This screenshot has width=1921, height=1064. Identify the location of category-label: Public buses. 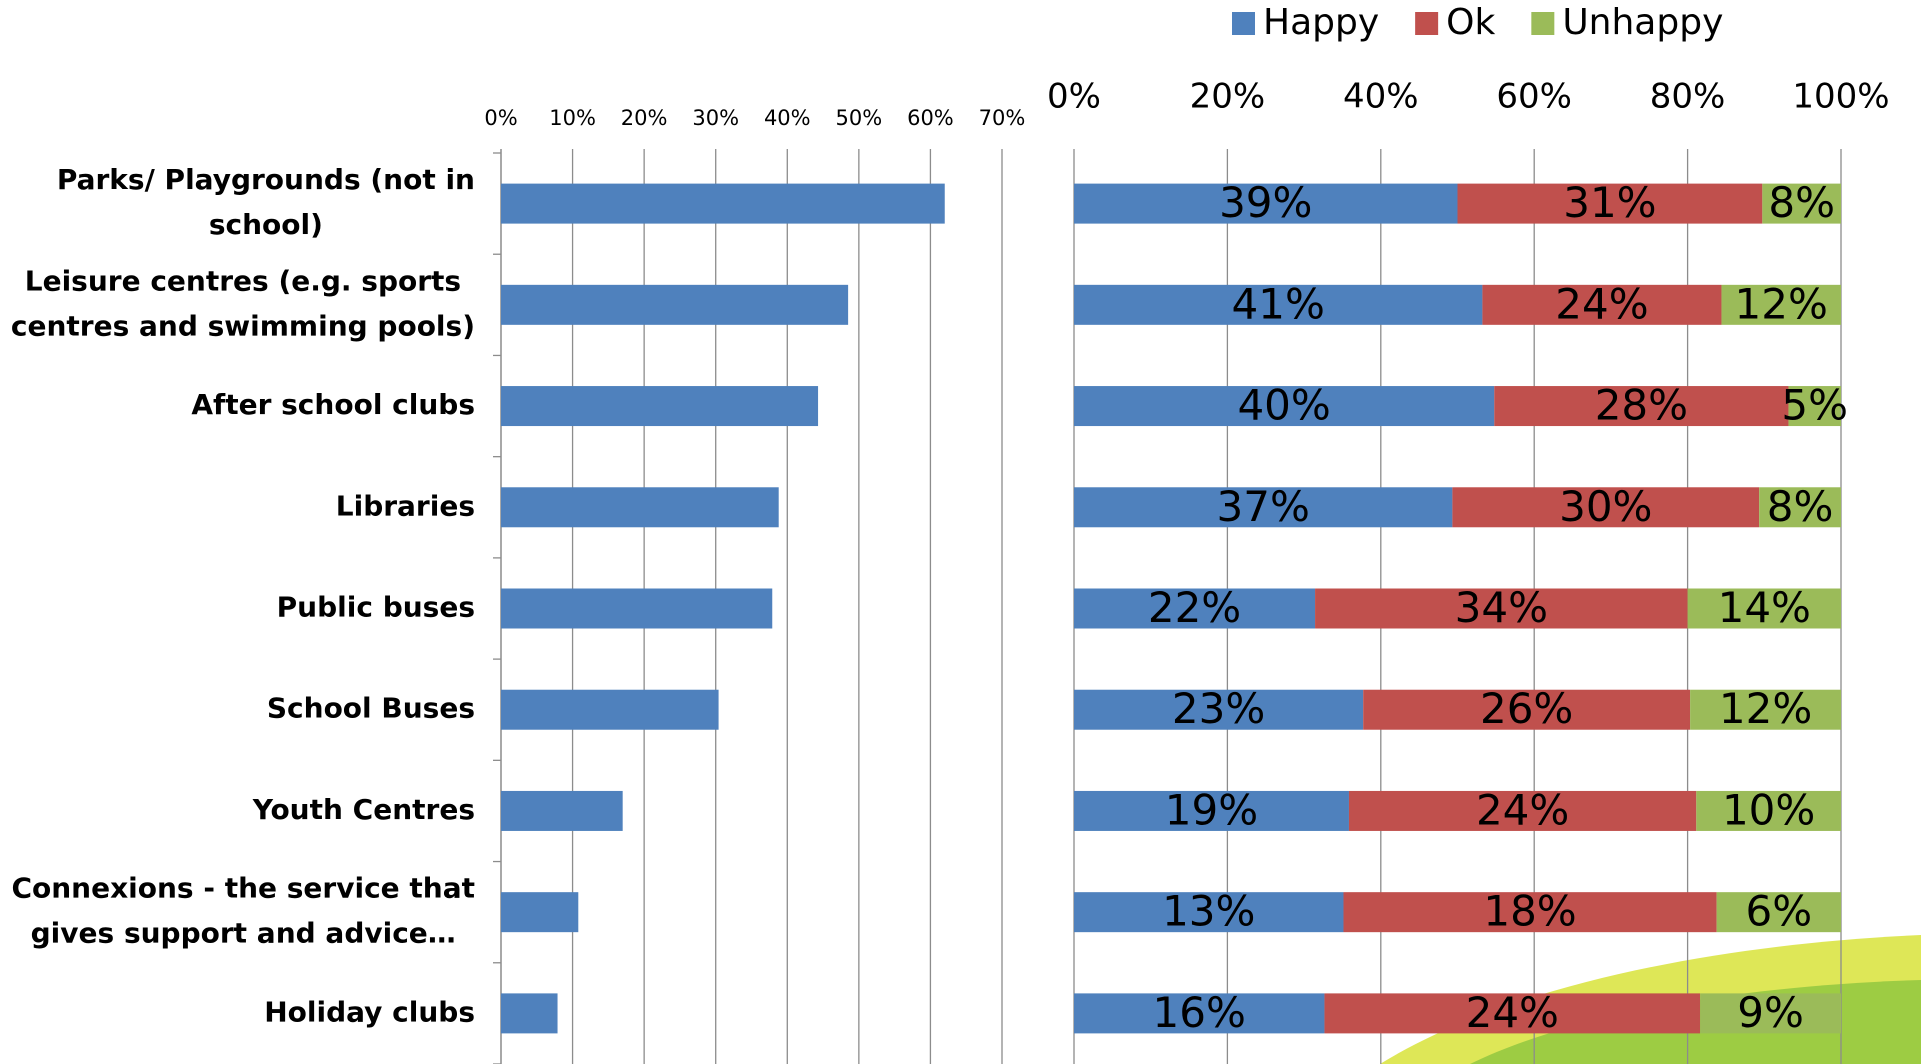
(376, 607).